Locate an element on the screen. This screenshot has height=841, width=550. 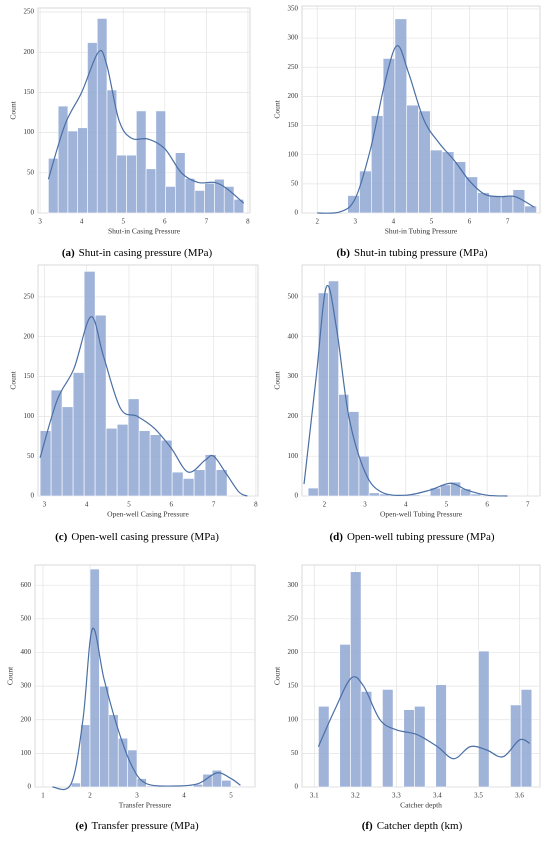
caption-text: Catcher depth (km) is located at coordinates (420, 826).